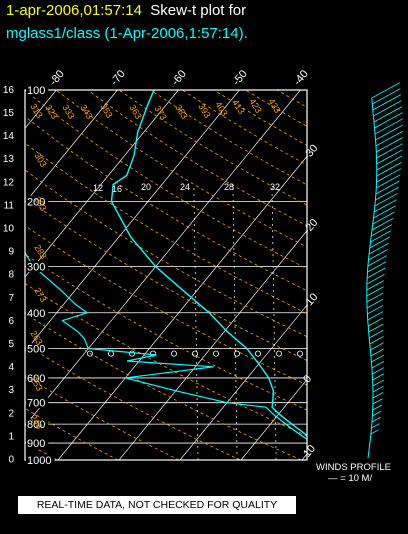 Image resolution: width=408 pixels, height=534 pixels. I want to click on pressure-label: 400, so click(36, 314).